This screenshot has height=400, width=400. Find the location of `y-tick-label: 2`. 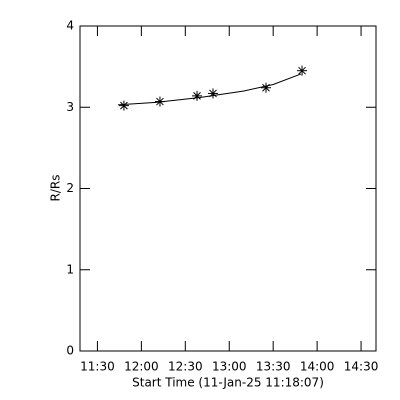

y-tick-label: 2 is located at coordinates (70, 188).